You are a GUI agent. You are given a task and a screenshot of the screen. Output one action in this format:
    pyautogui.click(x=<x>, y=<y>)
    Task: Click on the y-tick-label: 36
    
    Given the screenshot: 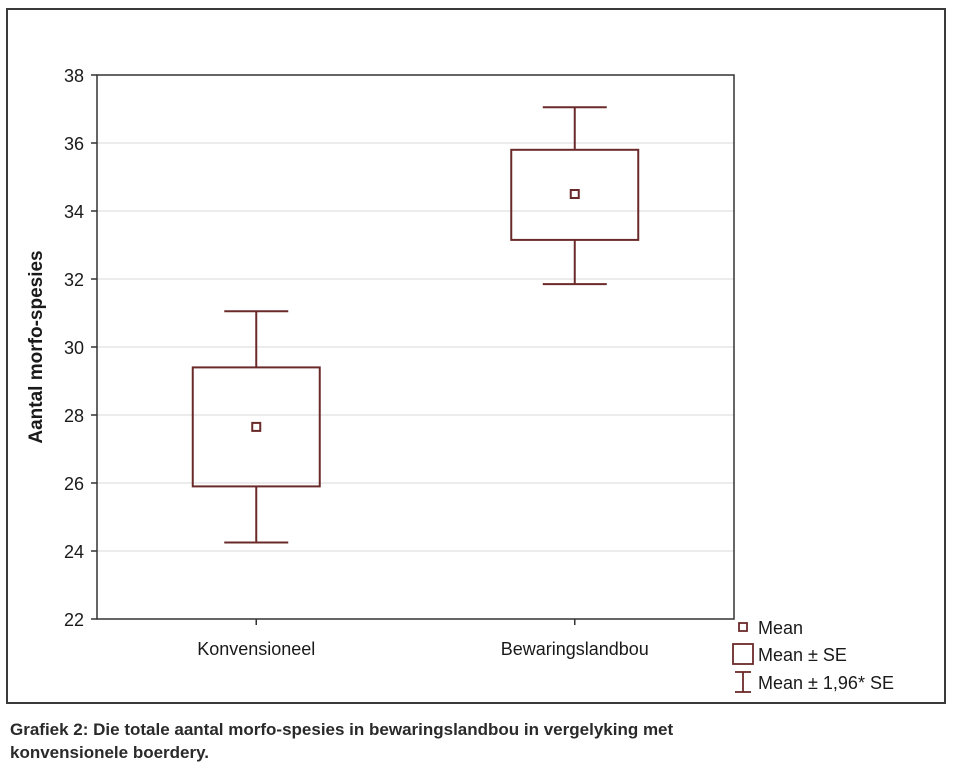 What is the action you would take?
    pyautogui.click(x=74, y=144)
    